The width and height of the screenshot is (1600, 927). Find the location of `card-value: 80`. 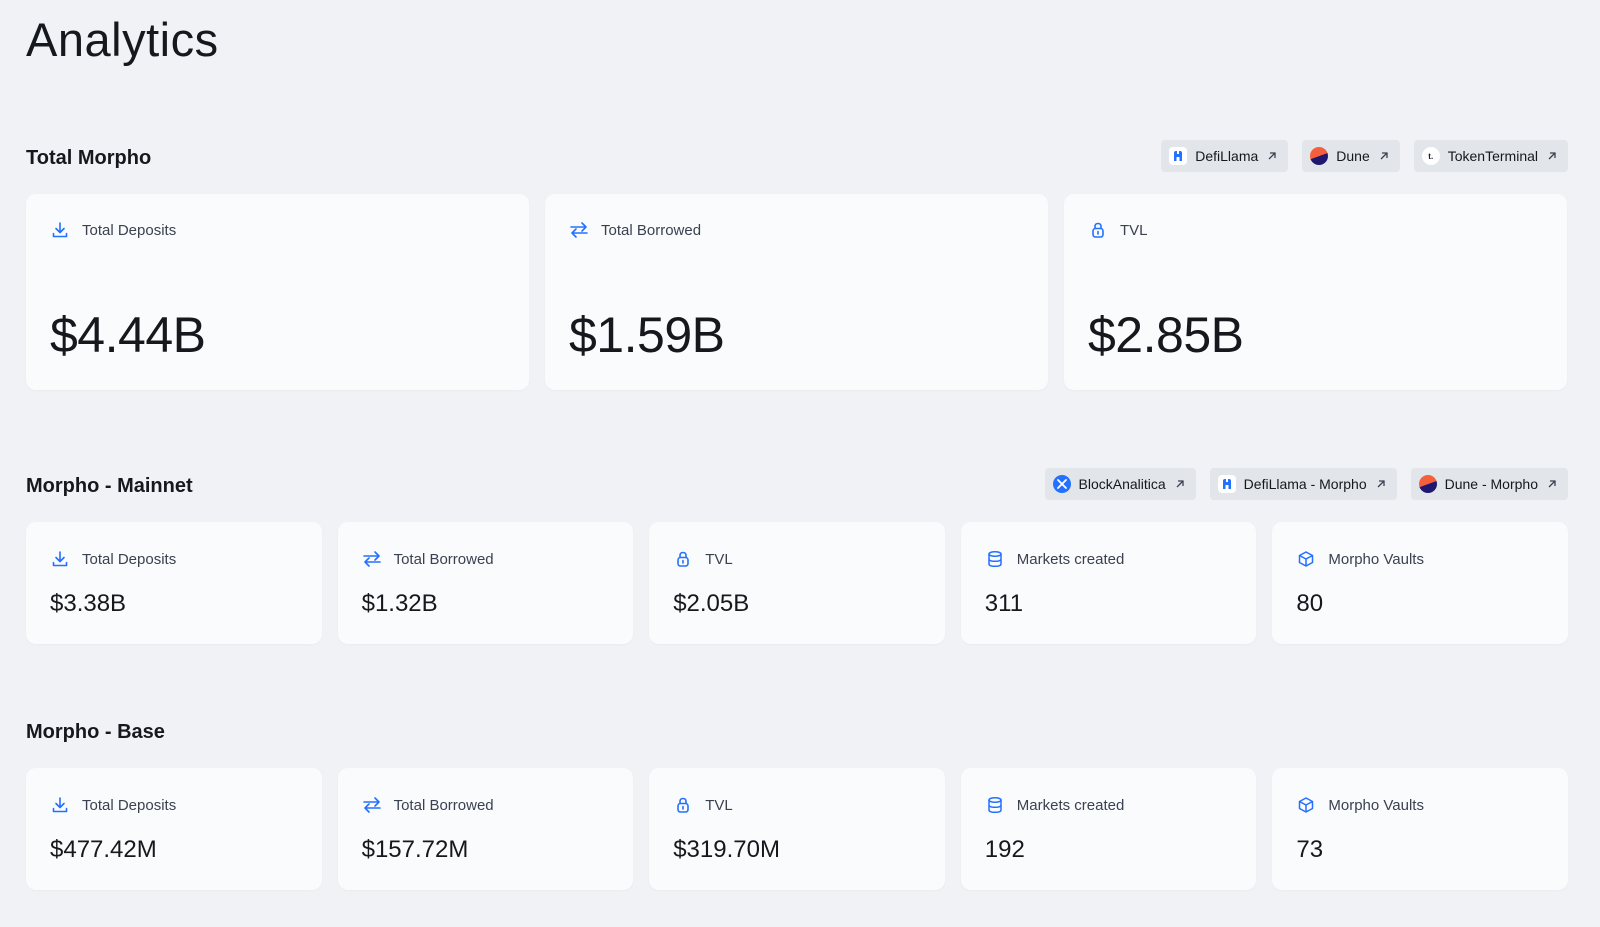

card-value: 80 is located at coordinates (1310, 603).